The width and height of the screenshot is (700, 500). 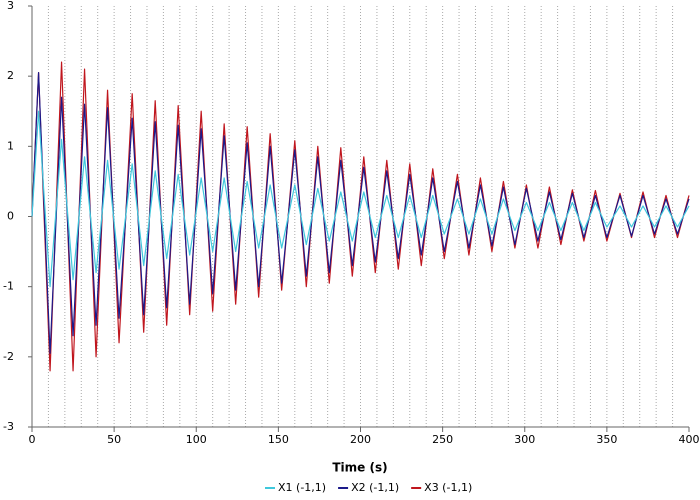 I want to click on x-axis-title: Time (s), so click(x=359, y=468).